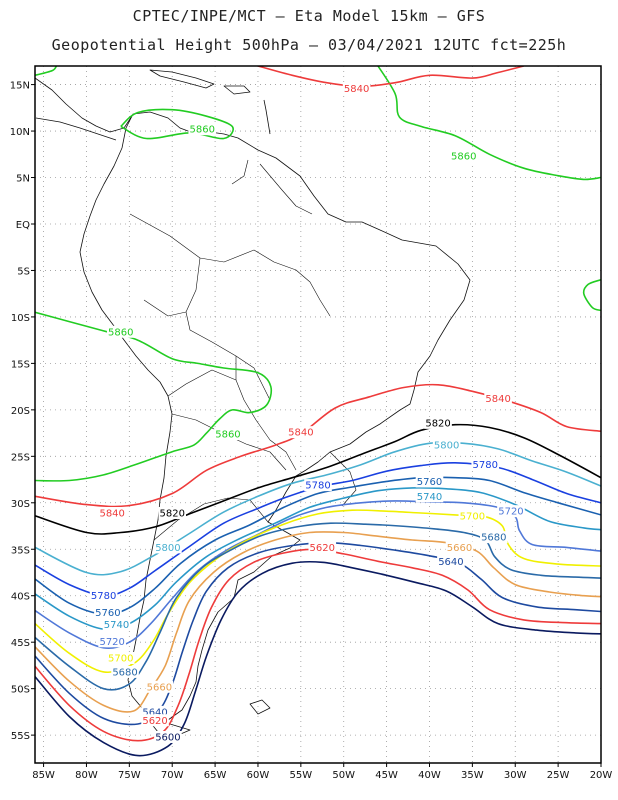 This screenshot has height=800, width=618. What do you see at coordinates (301, 775) in the screenshot?
I see `x-tick-label: 55W` at bounding box center [301, 775].